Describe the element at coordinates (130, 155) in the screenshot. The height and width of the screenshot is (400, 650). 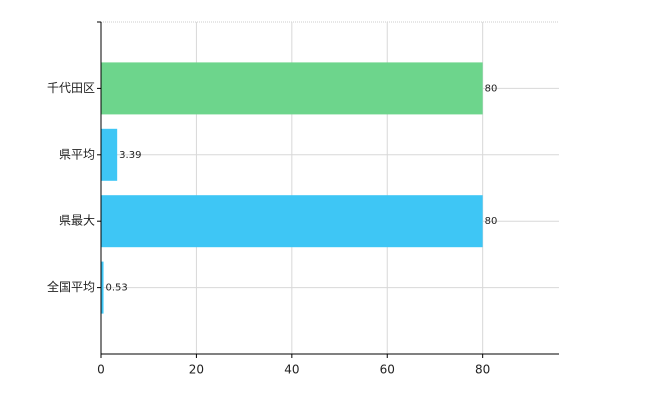
I see `value-label: 3.39` at that location.